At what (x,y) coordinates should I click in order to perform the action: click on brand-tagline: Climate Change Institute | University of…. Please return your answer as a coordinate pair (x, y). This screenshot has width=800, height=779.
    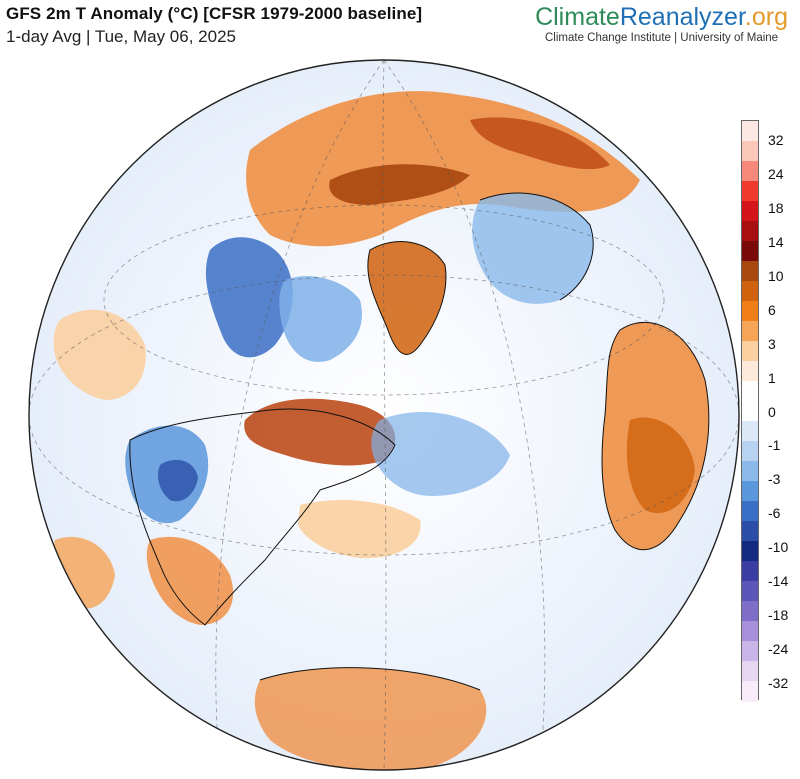
    Looking at the image, I should click on (661, 38).